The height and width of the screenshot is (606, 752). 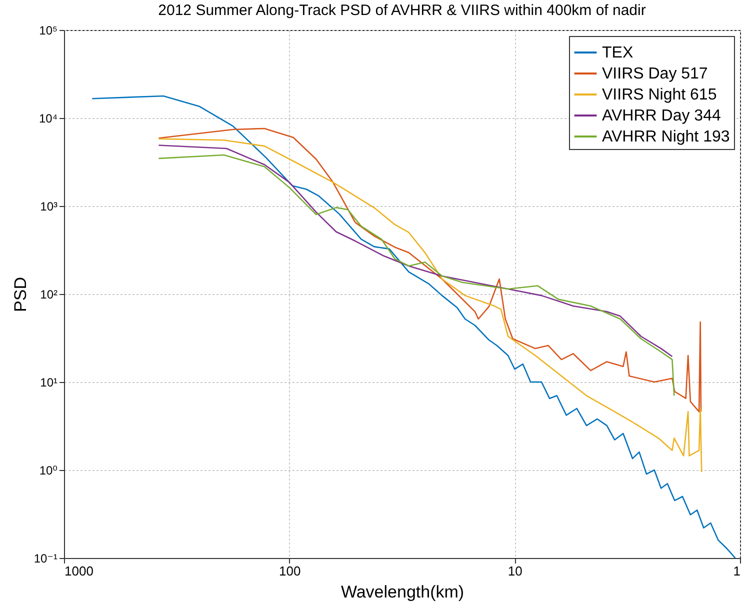 I want to click on x-axis-title: Wavelength(km), so click(x=402, y=592).